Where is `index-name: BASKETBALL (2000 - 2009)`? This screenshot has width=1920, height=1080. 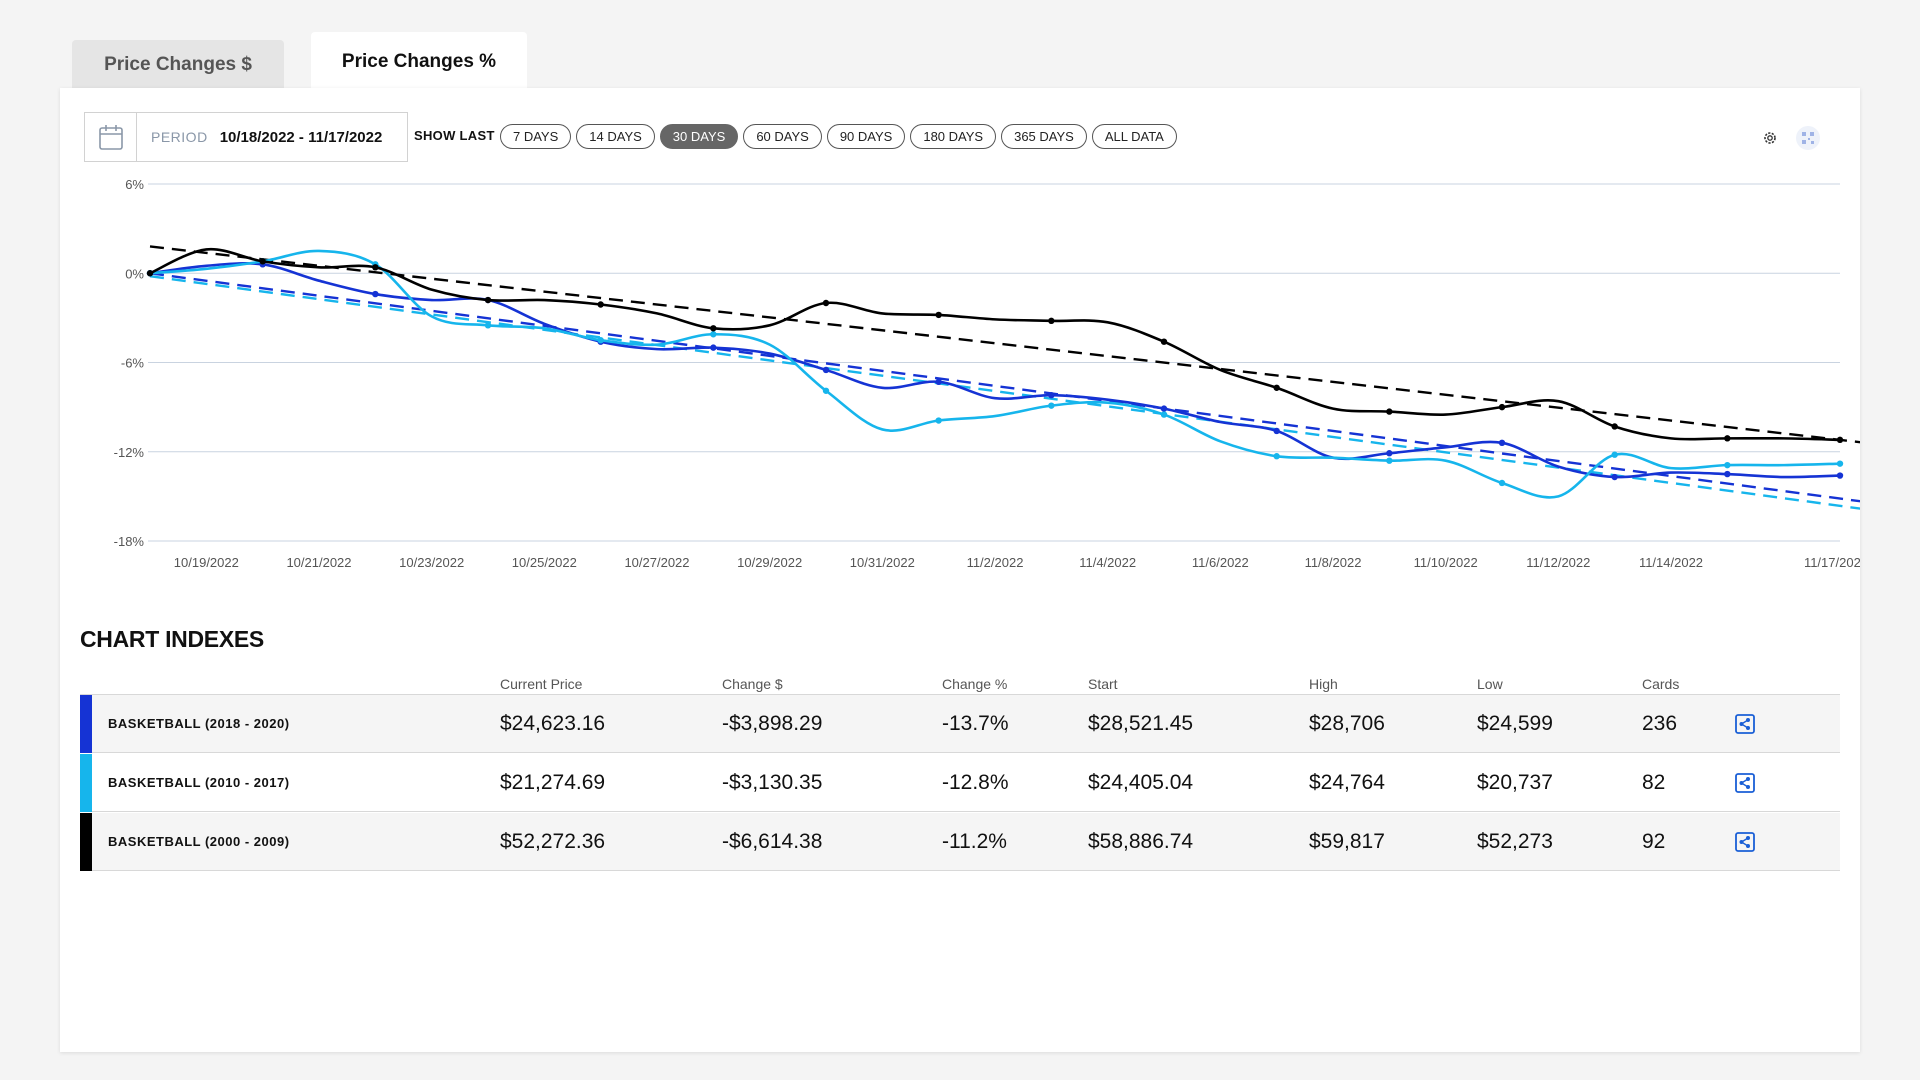
index-name: BASKETBALL (2000 - 2009) is located at coordinates (199, 841).